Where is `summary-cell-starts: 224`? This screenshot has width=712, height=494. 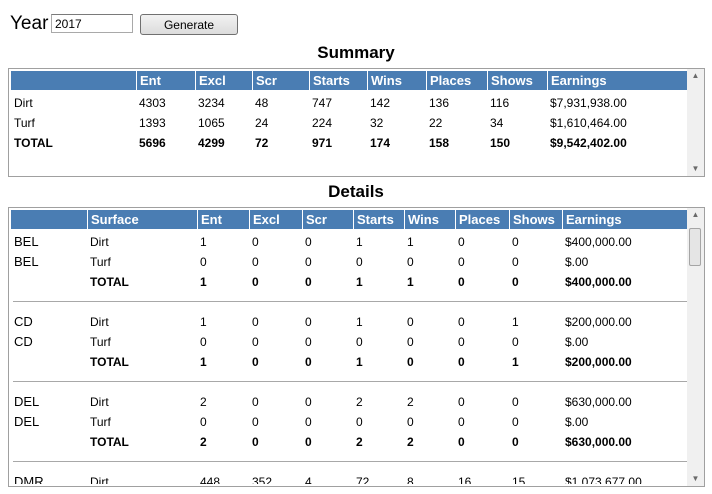 summary-cell-starts: 224 is located at coordinates (322, 123).